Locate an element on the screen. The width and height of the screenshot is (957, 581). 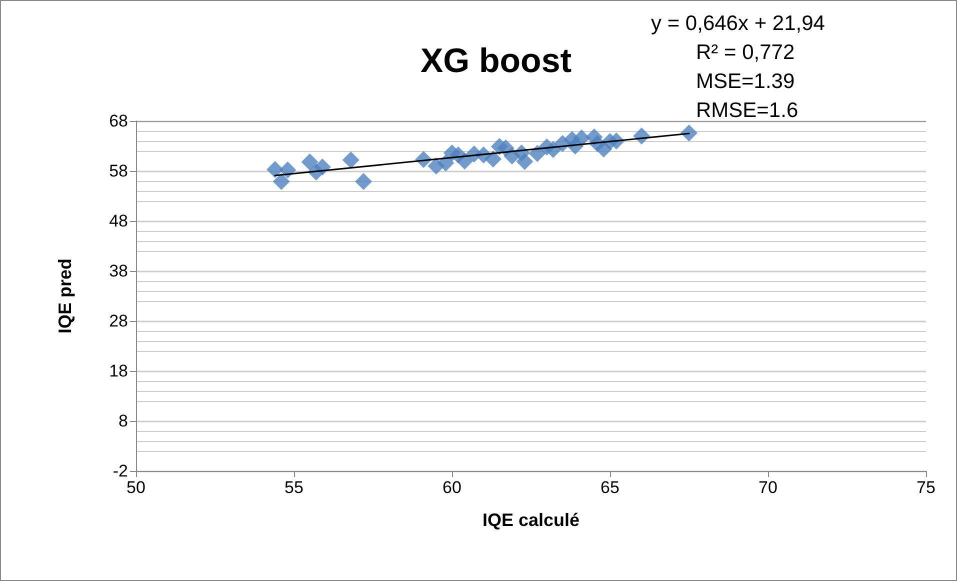
x-tick-label: 55 is located at coordinates (294, 487).